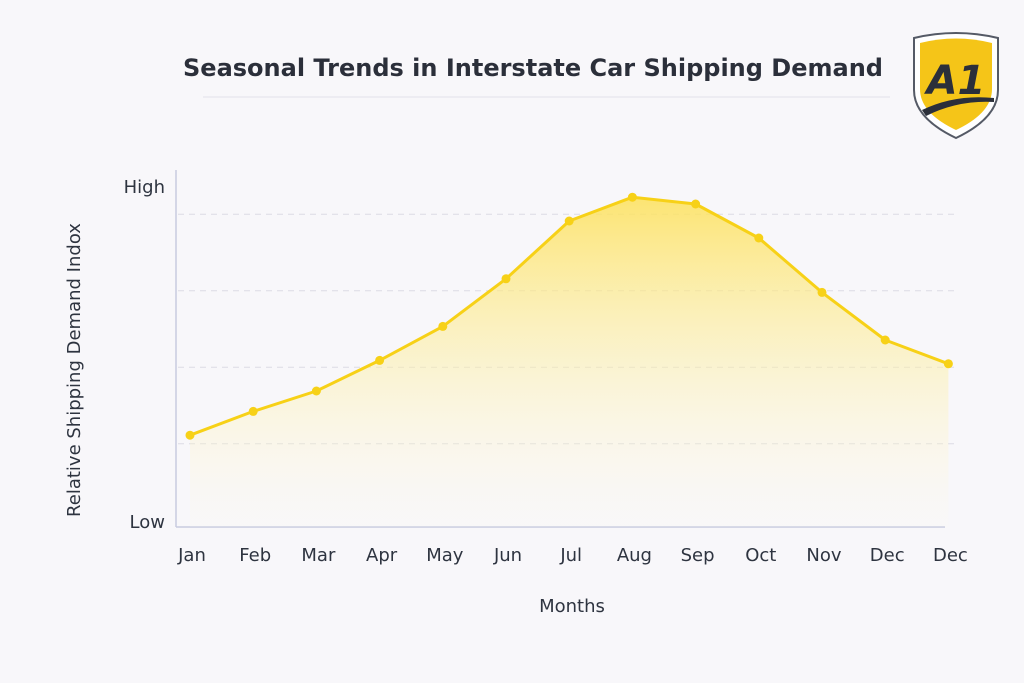 The height and width of the screenshot is (683, 1024). Describe the element at coordinates (955, 81) in the screenshot. I see `svg-text: A1` at that location.